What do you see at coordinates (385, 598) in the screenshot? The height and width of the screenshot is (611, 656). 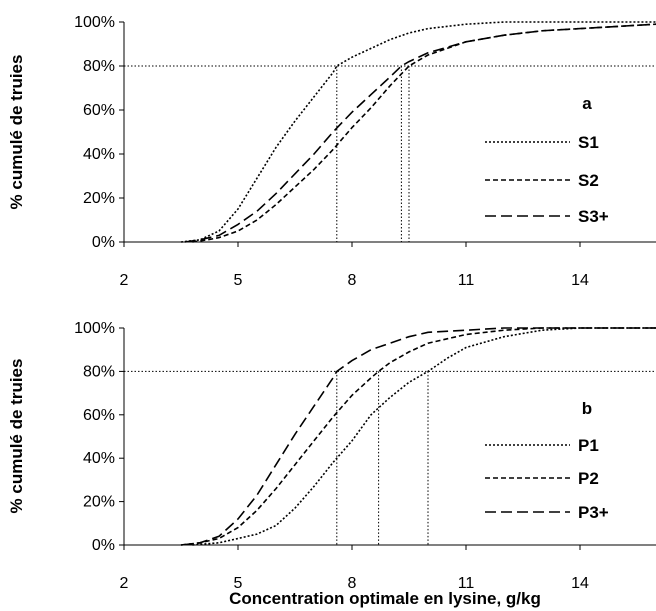 I see `x-axis-title: Concentration optimale en lysine, g/kg` at bounding box center [385, 598].